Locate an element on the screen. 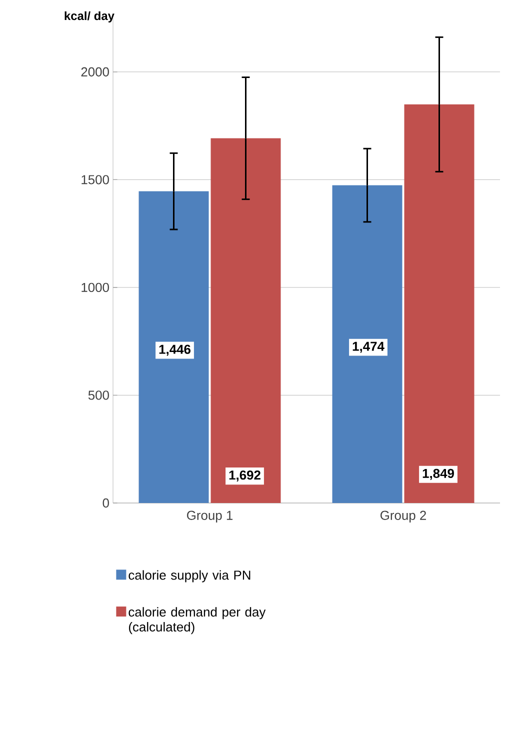 Image resolution: width=511 pixels, height=738 pixels. x-tick-label: Group 2 is located at coordinates (403, 516).